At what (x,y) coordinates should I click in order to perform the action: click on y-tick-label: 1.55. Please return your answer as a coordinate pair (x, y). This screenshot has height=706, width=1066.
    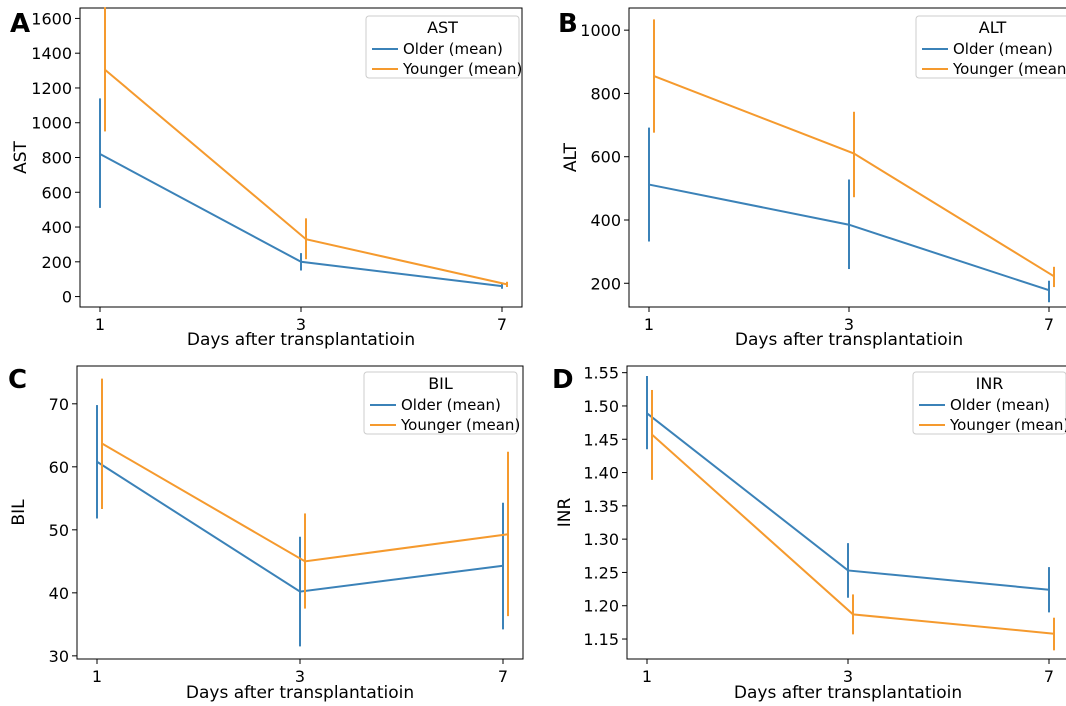
    Looking at the image, I should click on (601, 373).